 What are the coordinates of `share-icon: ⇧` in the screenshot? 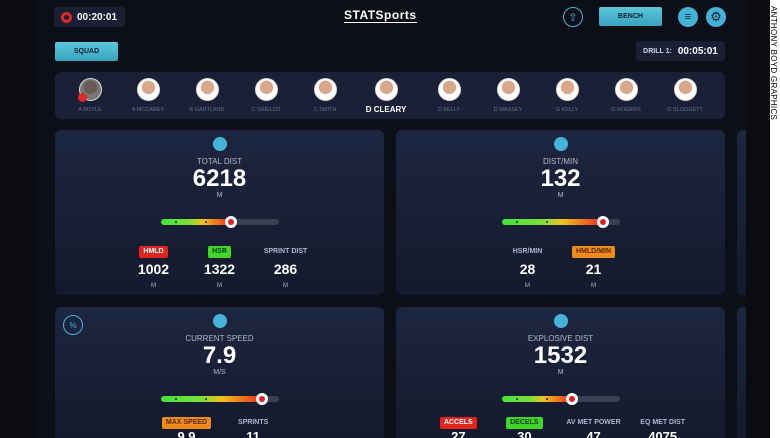 It's located at (573, 17).